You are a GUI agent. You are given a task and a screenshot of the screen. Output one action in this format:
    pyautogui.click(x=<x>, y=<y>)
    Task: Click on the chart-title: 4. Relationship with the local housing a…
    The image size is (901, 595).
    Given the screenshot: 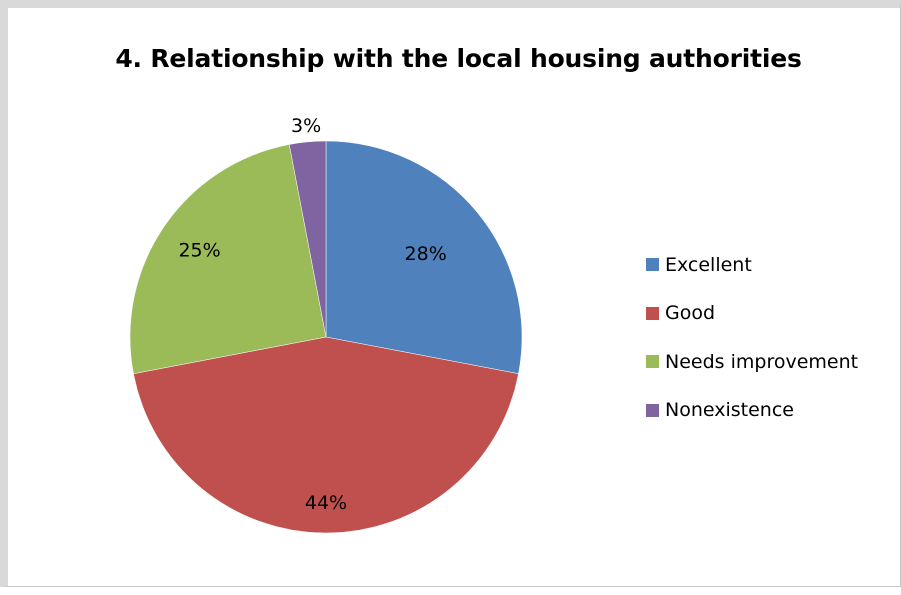 What is the action you would take?
    pyautogui.click(x=458, y=58)
    